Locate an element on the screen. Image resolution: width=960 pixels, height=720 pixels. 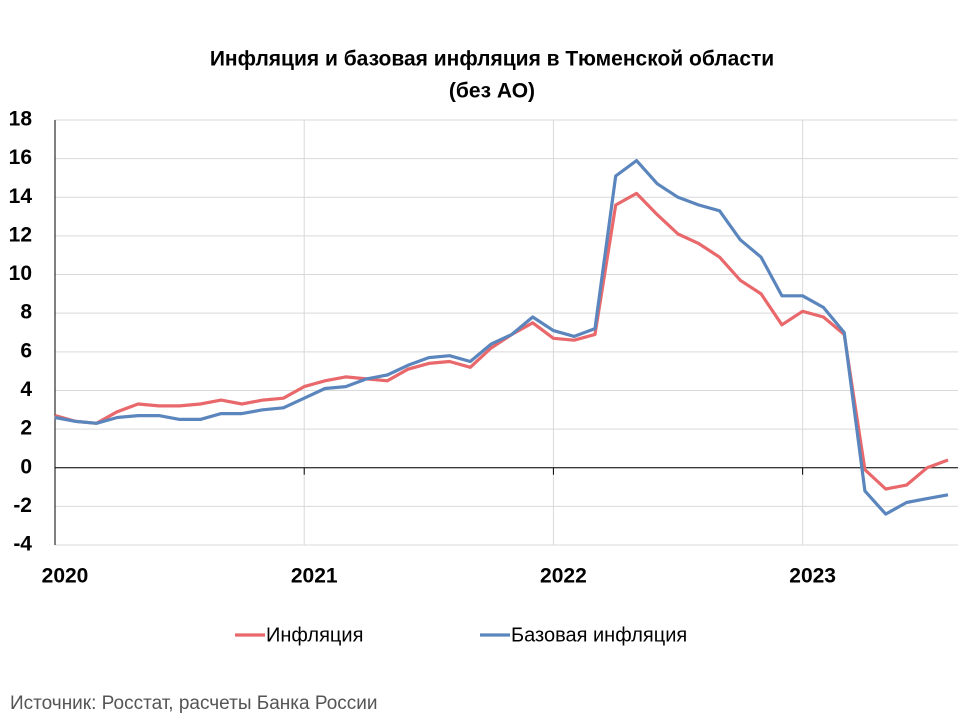
y-tick-label: 18 is located at coordinates (21, 119).